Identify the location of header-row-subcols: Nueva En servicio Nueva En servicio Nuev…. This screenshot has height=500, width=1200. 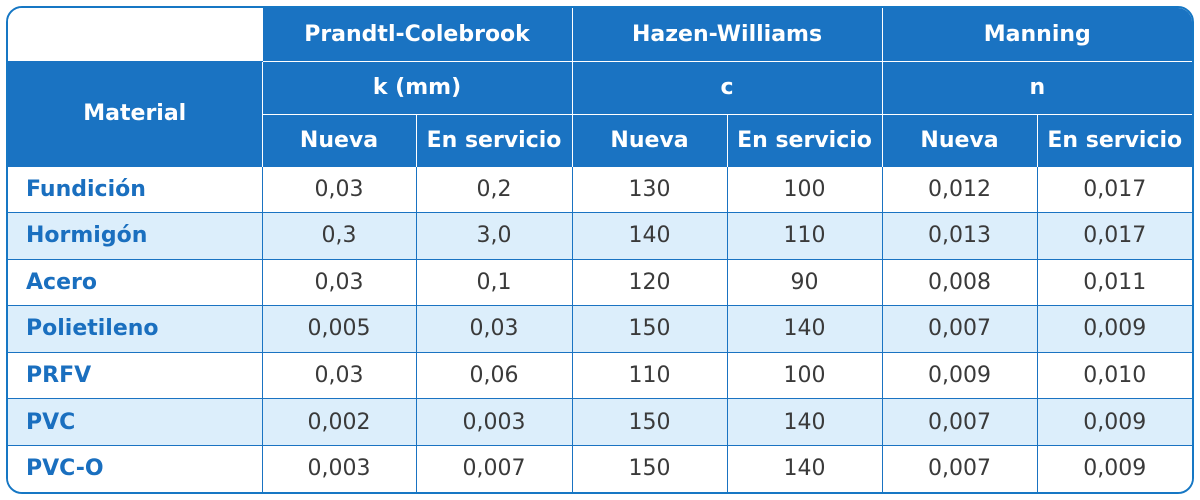
(600, 140).